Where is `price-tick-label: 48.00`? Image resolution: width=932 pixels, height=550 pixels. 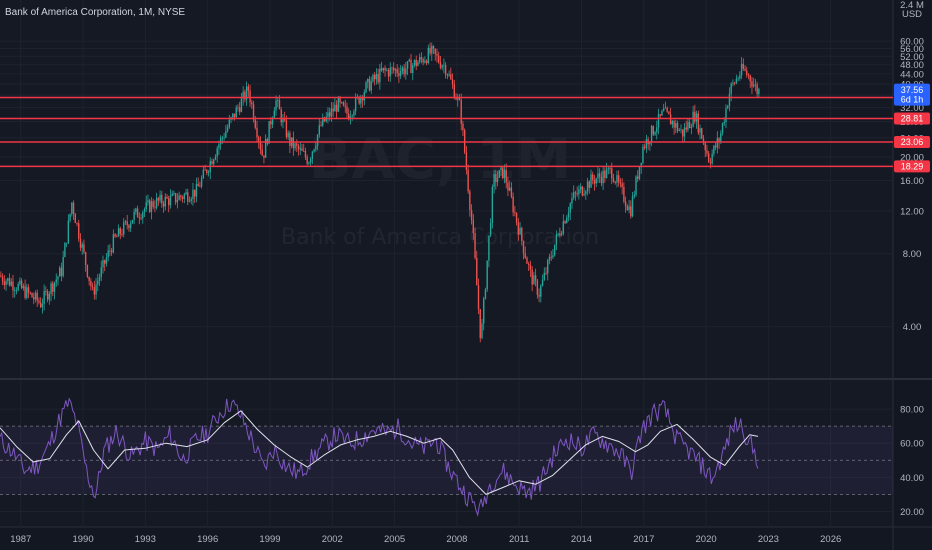 price-tick-label: 48.00 is located at coordinates (912, 65).